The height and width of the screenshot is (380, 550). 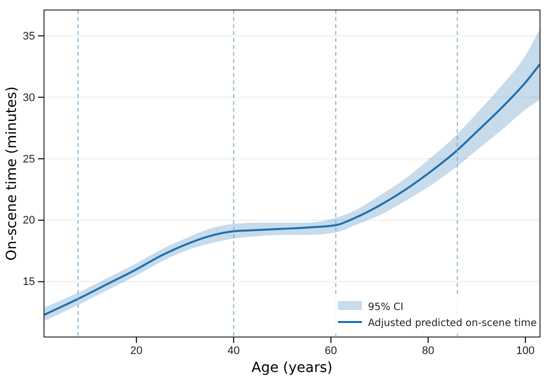 I want to click on legend-label: Adjusted predicted on-scene time, so click(x=452, y=323).